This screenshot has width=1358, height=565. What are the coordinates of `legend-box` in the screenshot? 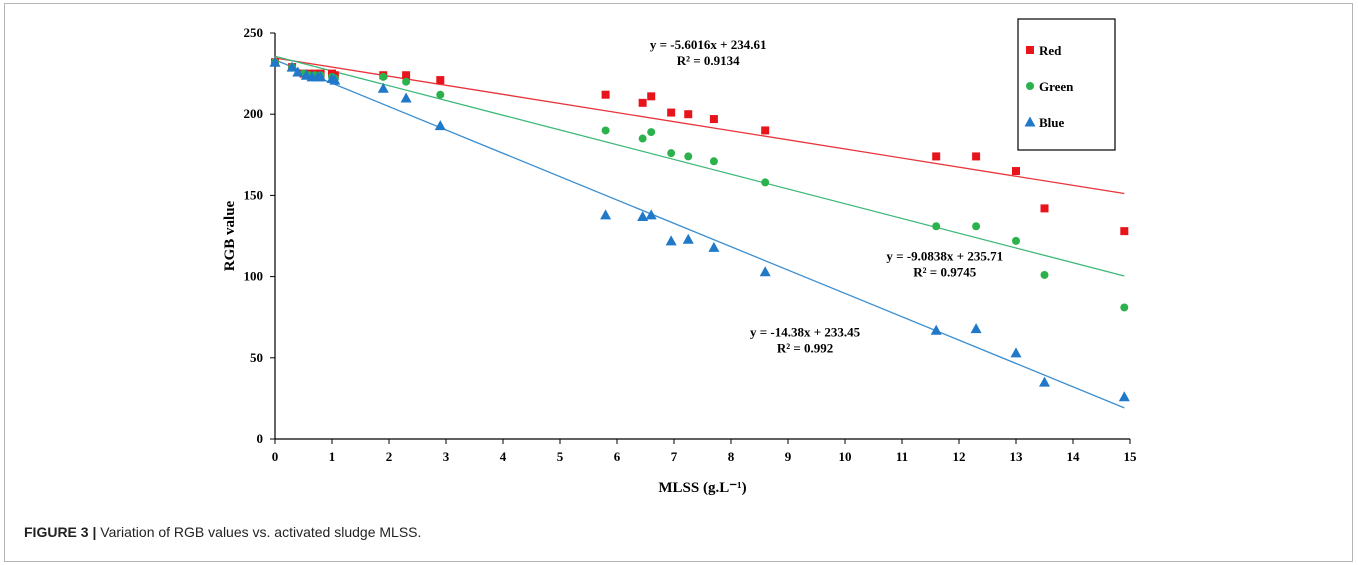 It's located at (1066, 84).